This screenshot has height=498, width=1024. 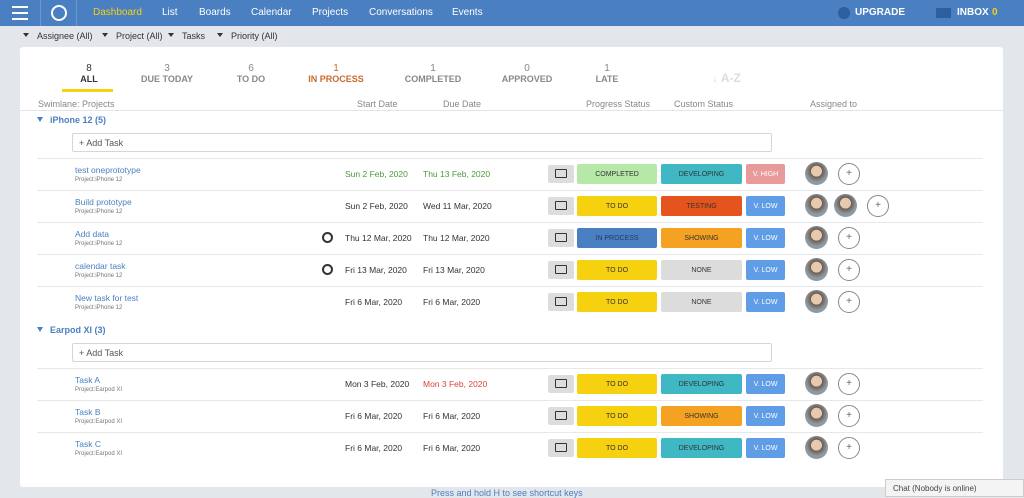 I want to click on tab-label: APPROVED, so click(x=527, y=79).